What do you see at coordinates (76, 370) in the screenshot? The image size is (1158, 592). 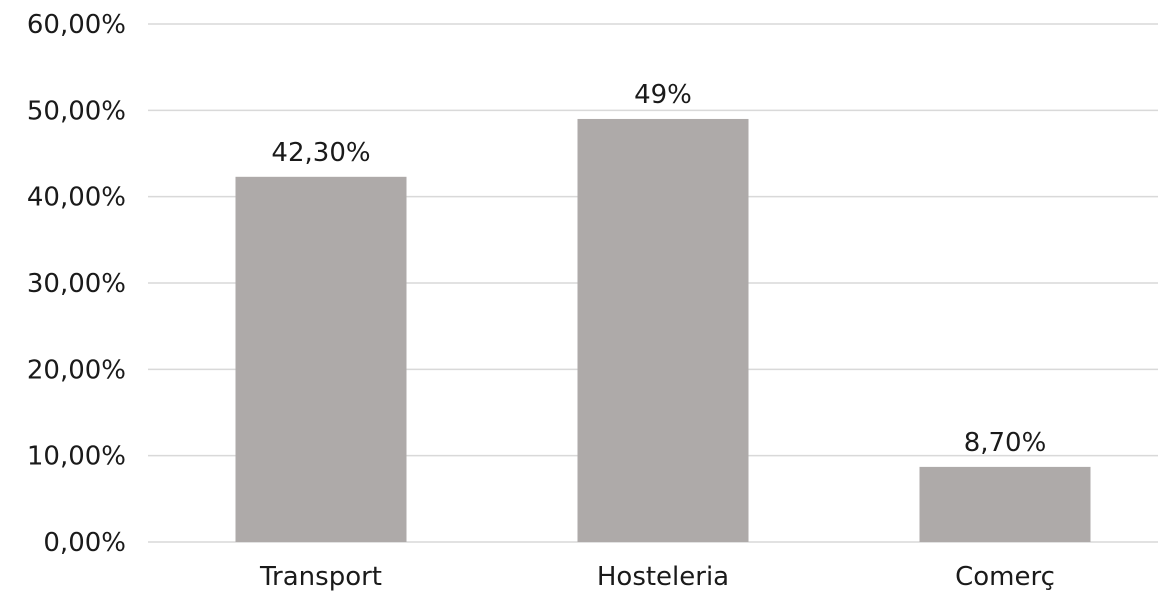 I see `y-tick-label: 20,00%` at bounding box center [76, 370].